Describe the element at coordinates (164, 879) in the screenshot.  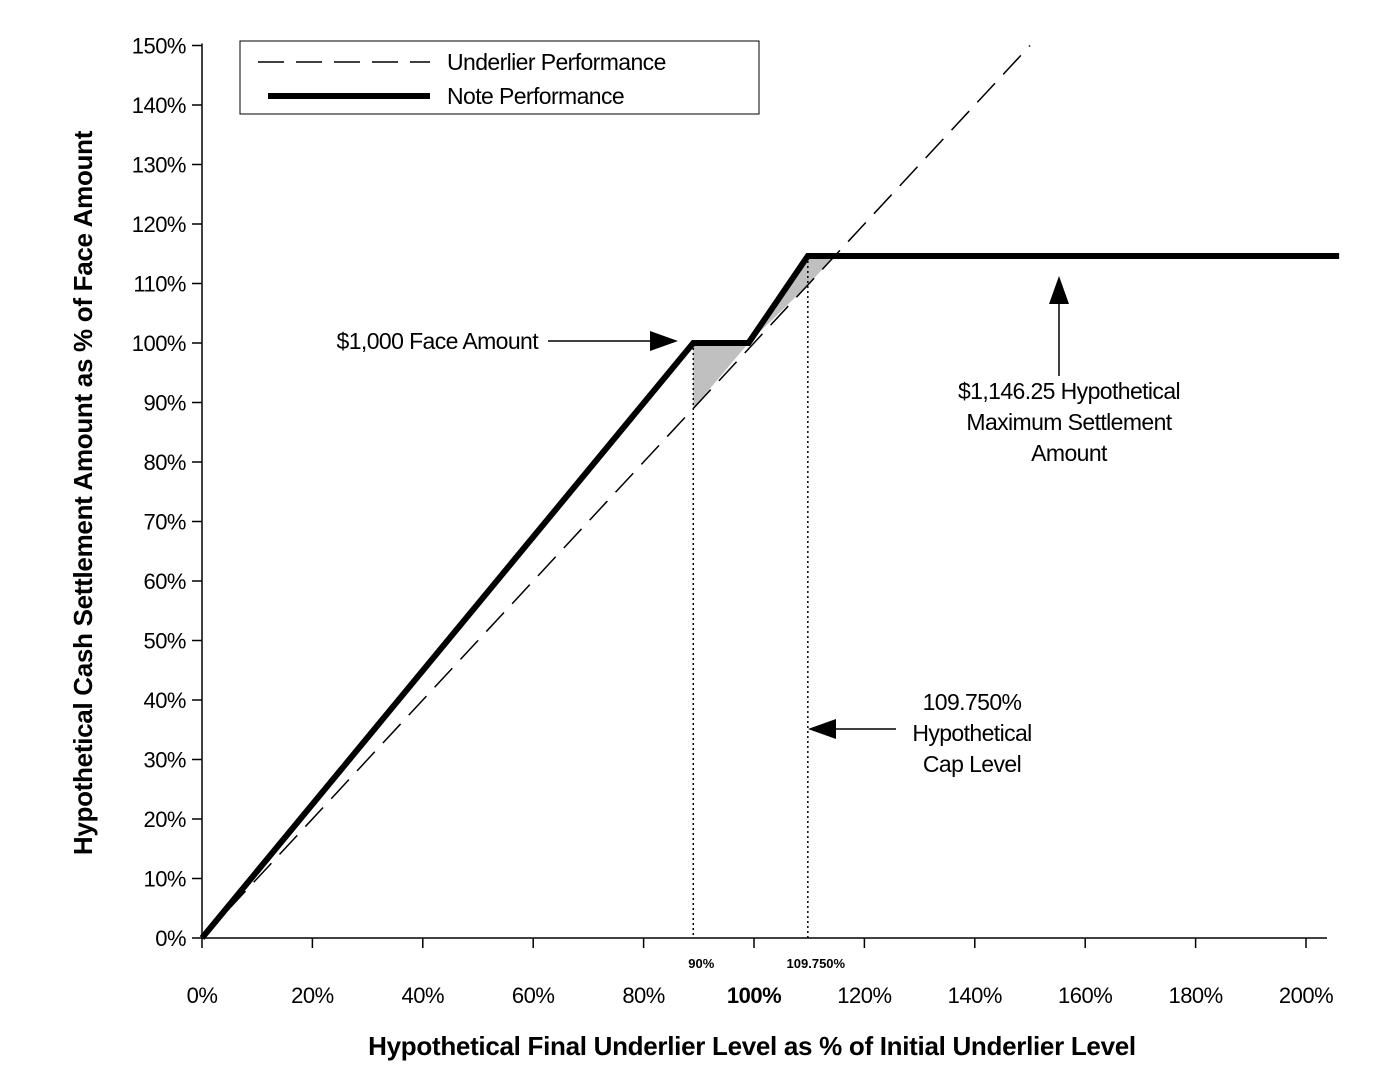
I see `y-tick-label: 10%` at that location.